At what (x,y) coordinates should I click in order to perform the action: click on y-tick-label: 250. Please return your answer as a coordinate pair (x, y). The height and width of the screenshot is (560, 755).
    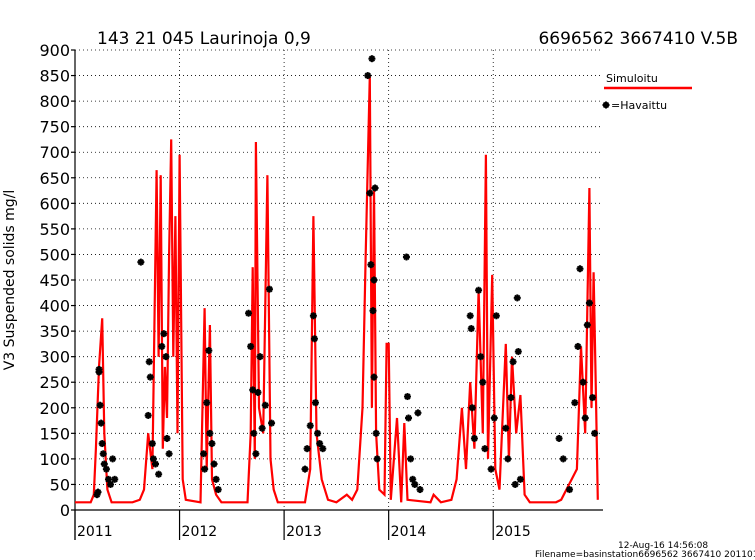
    Looking at the image, I should click on (54, 382).